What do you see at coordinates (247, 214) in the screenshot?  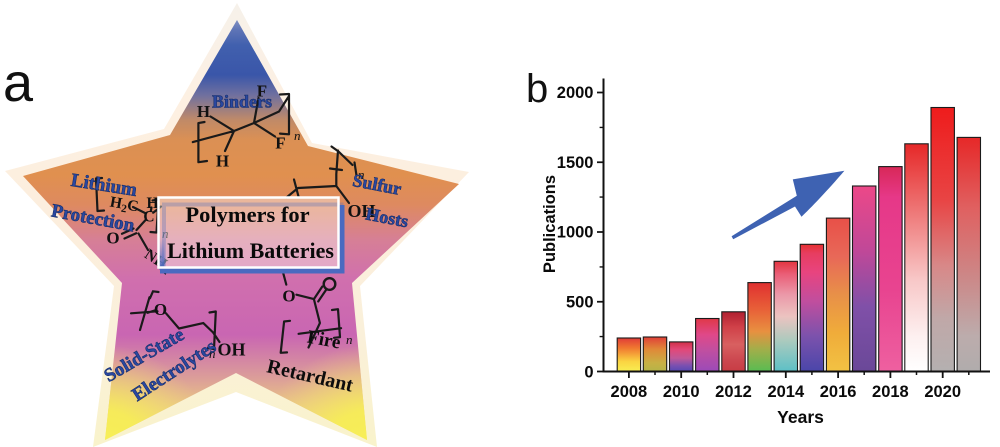 I see `svg-text: Polymers for` at bounding box center [247, 214].